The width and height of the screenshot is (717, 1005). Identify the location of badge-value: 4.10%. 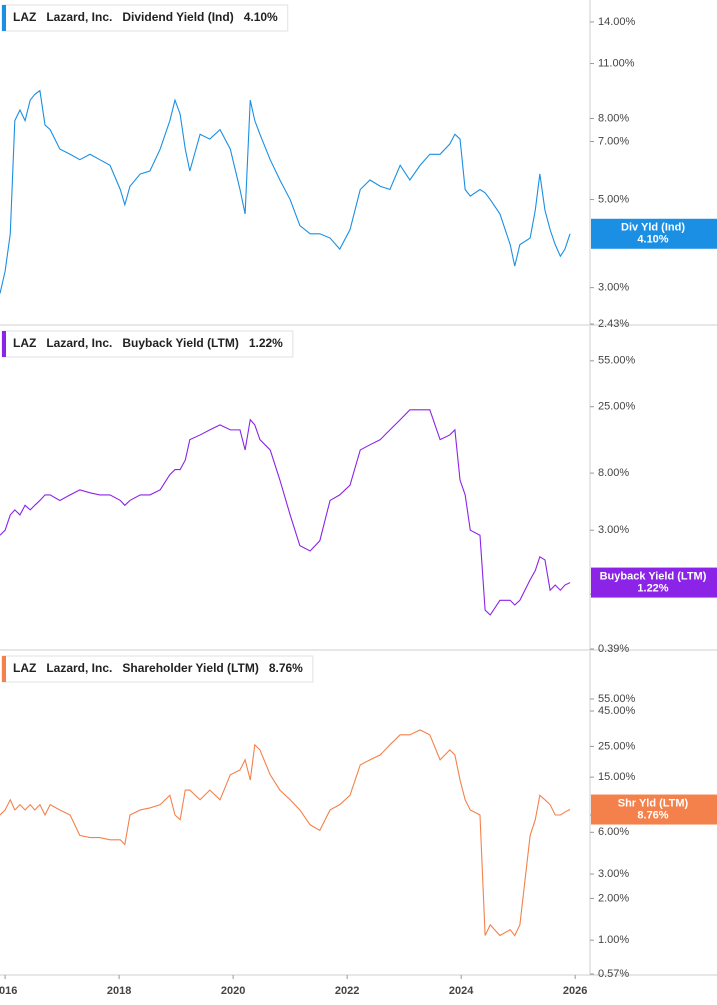
(652, 240).